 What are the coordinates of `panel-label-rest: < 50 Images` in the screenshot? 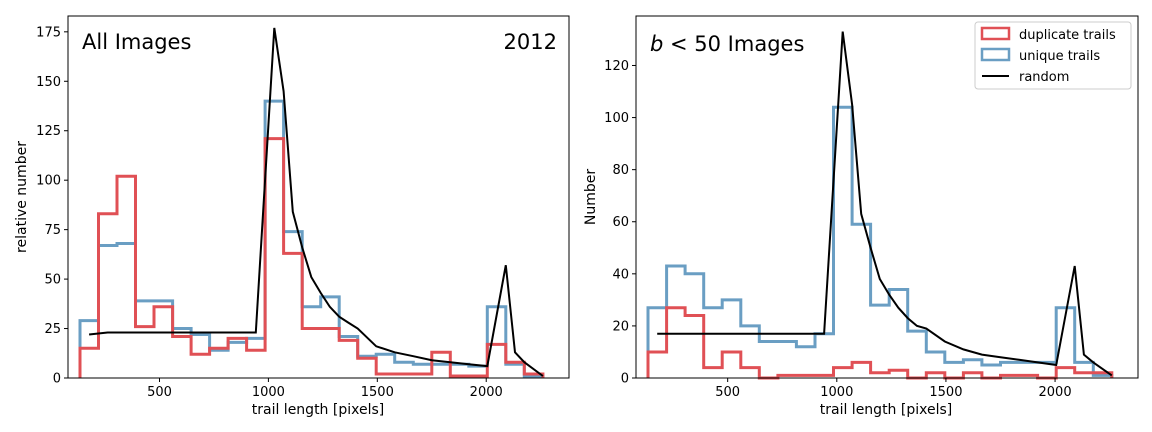 It's located at (733, 44).